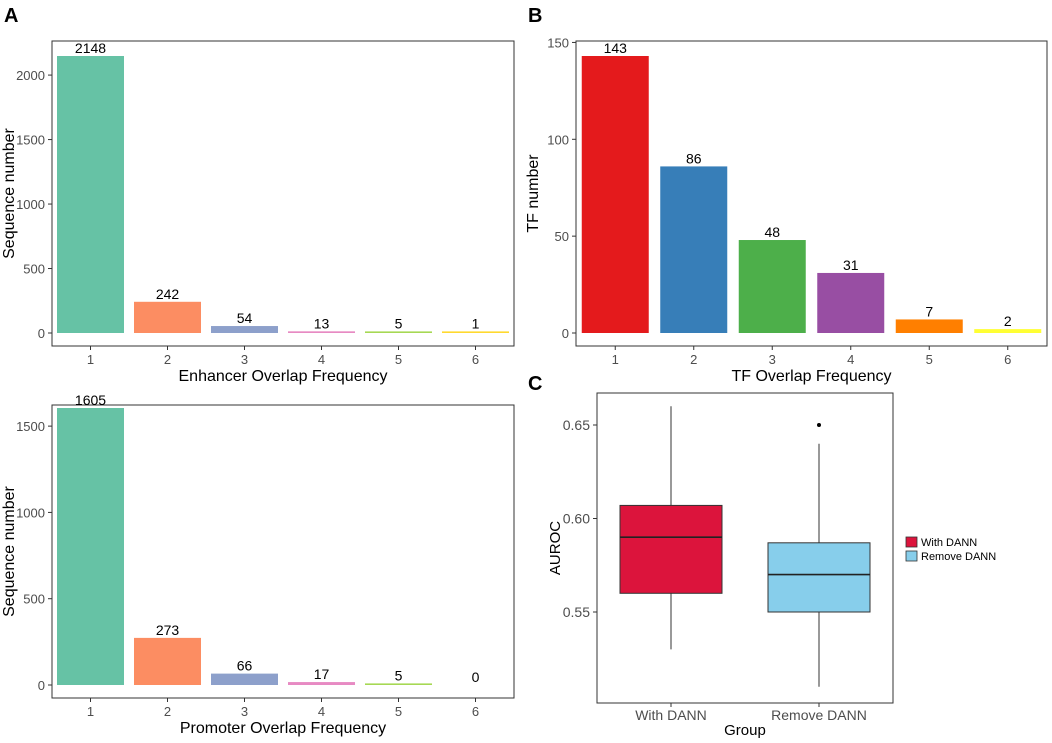 The image size is (1052, 743). What do you see at coordinates (671, 715) in the screenshot?
I see `x-tick-label: With DANN` at bounding box center [671, 715].